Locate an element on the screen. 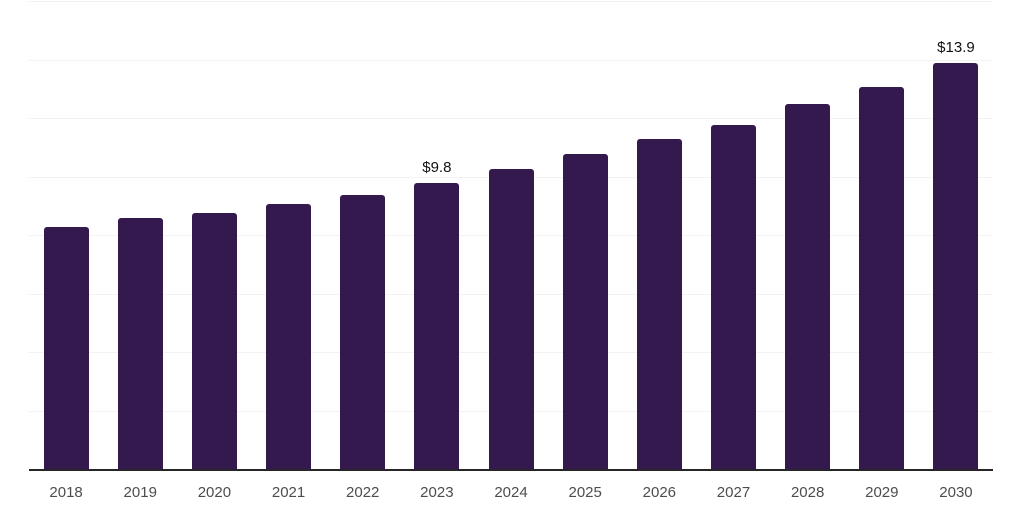  bar-slot-2028 is located at coordinates (808, 236).